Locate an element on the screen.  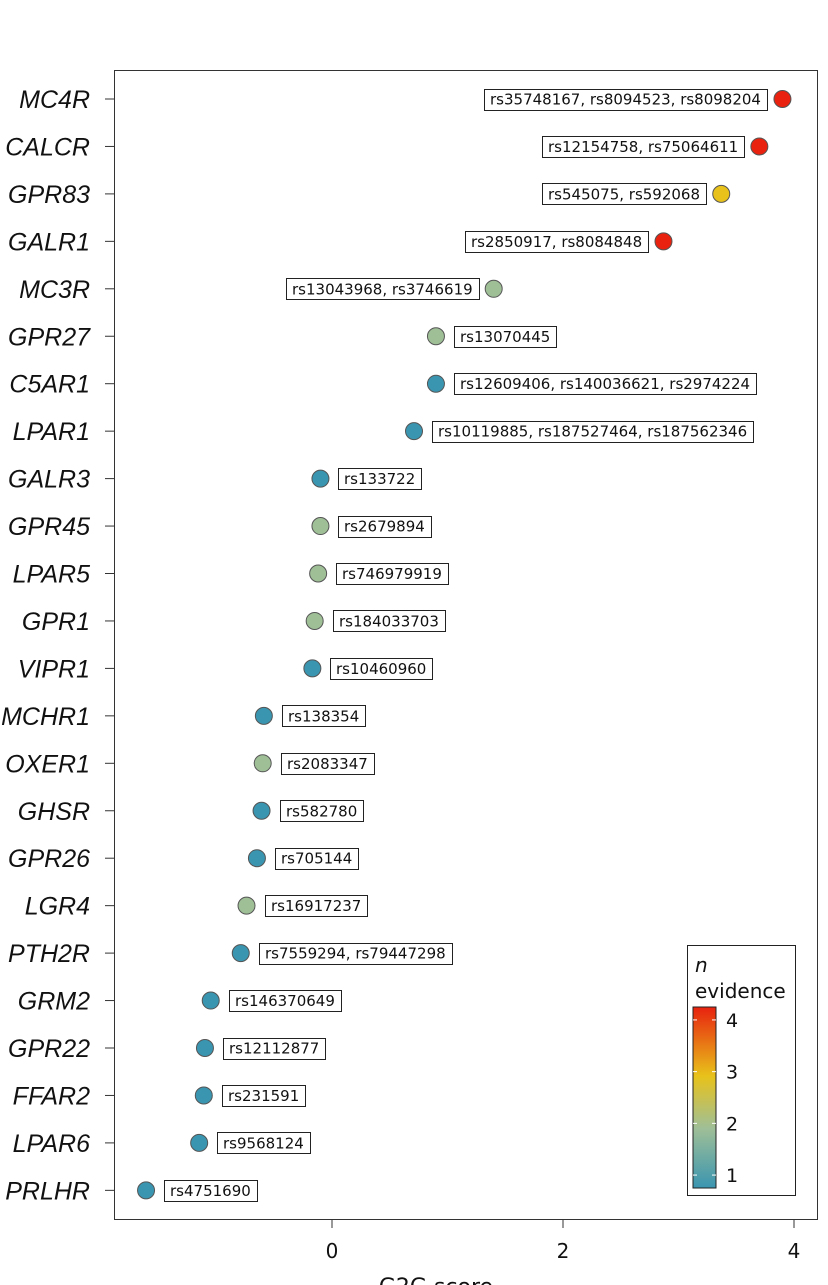
point-prlhr is located at coordinates (146, 1190).